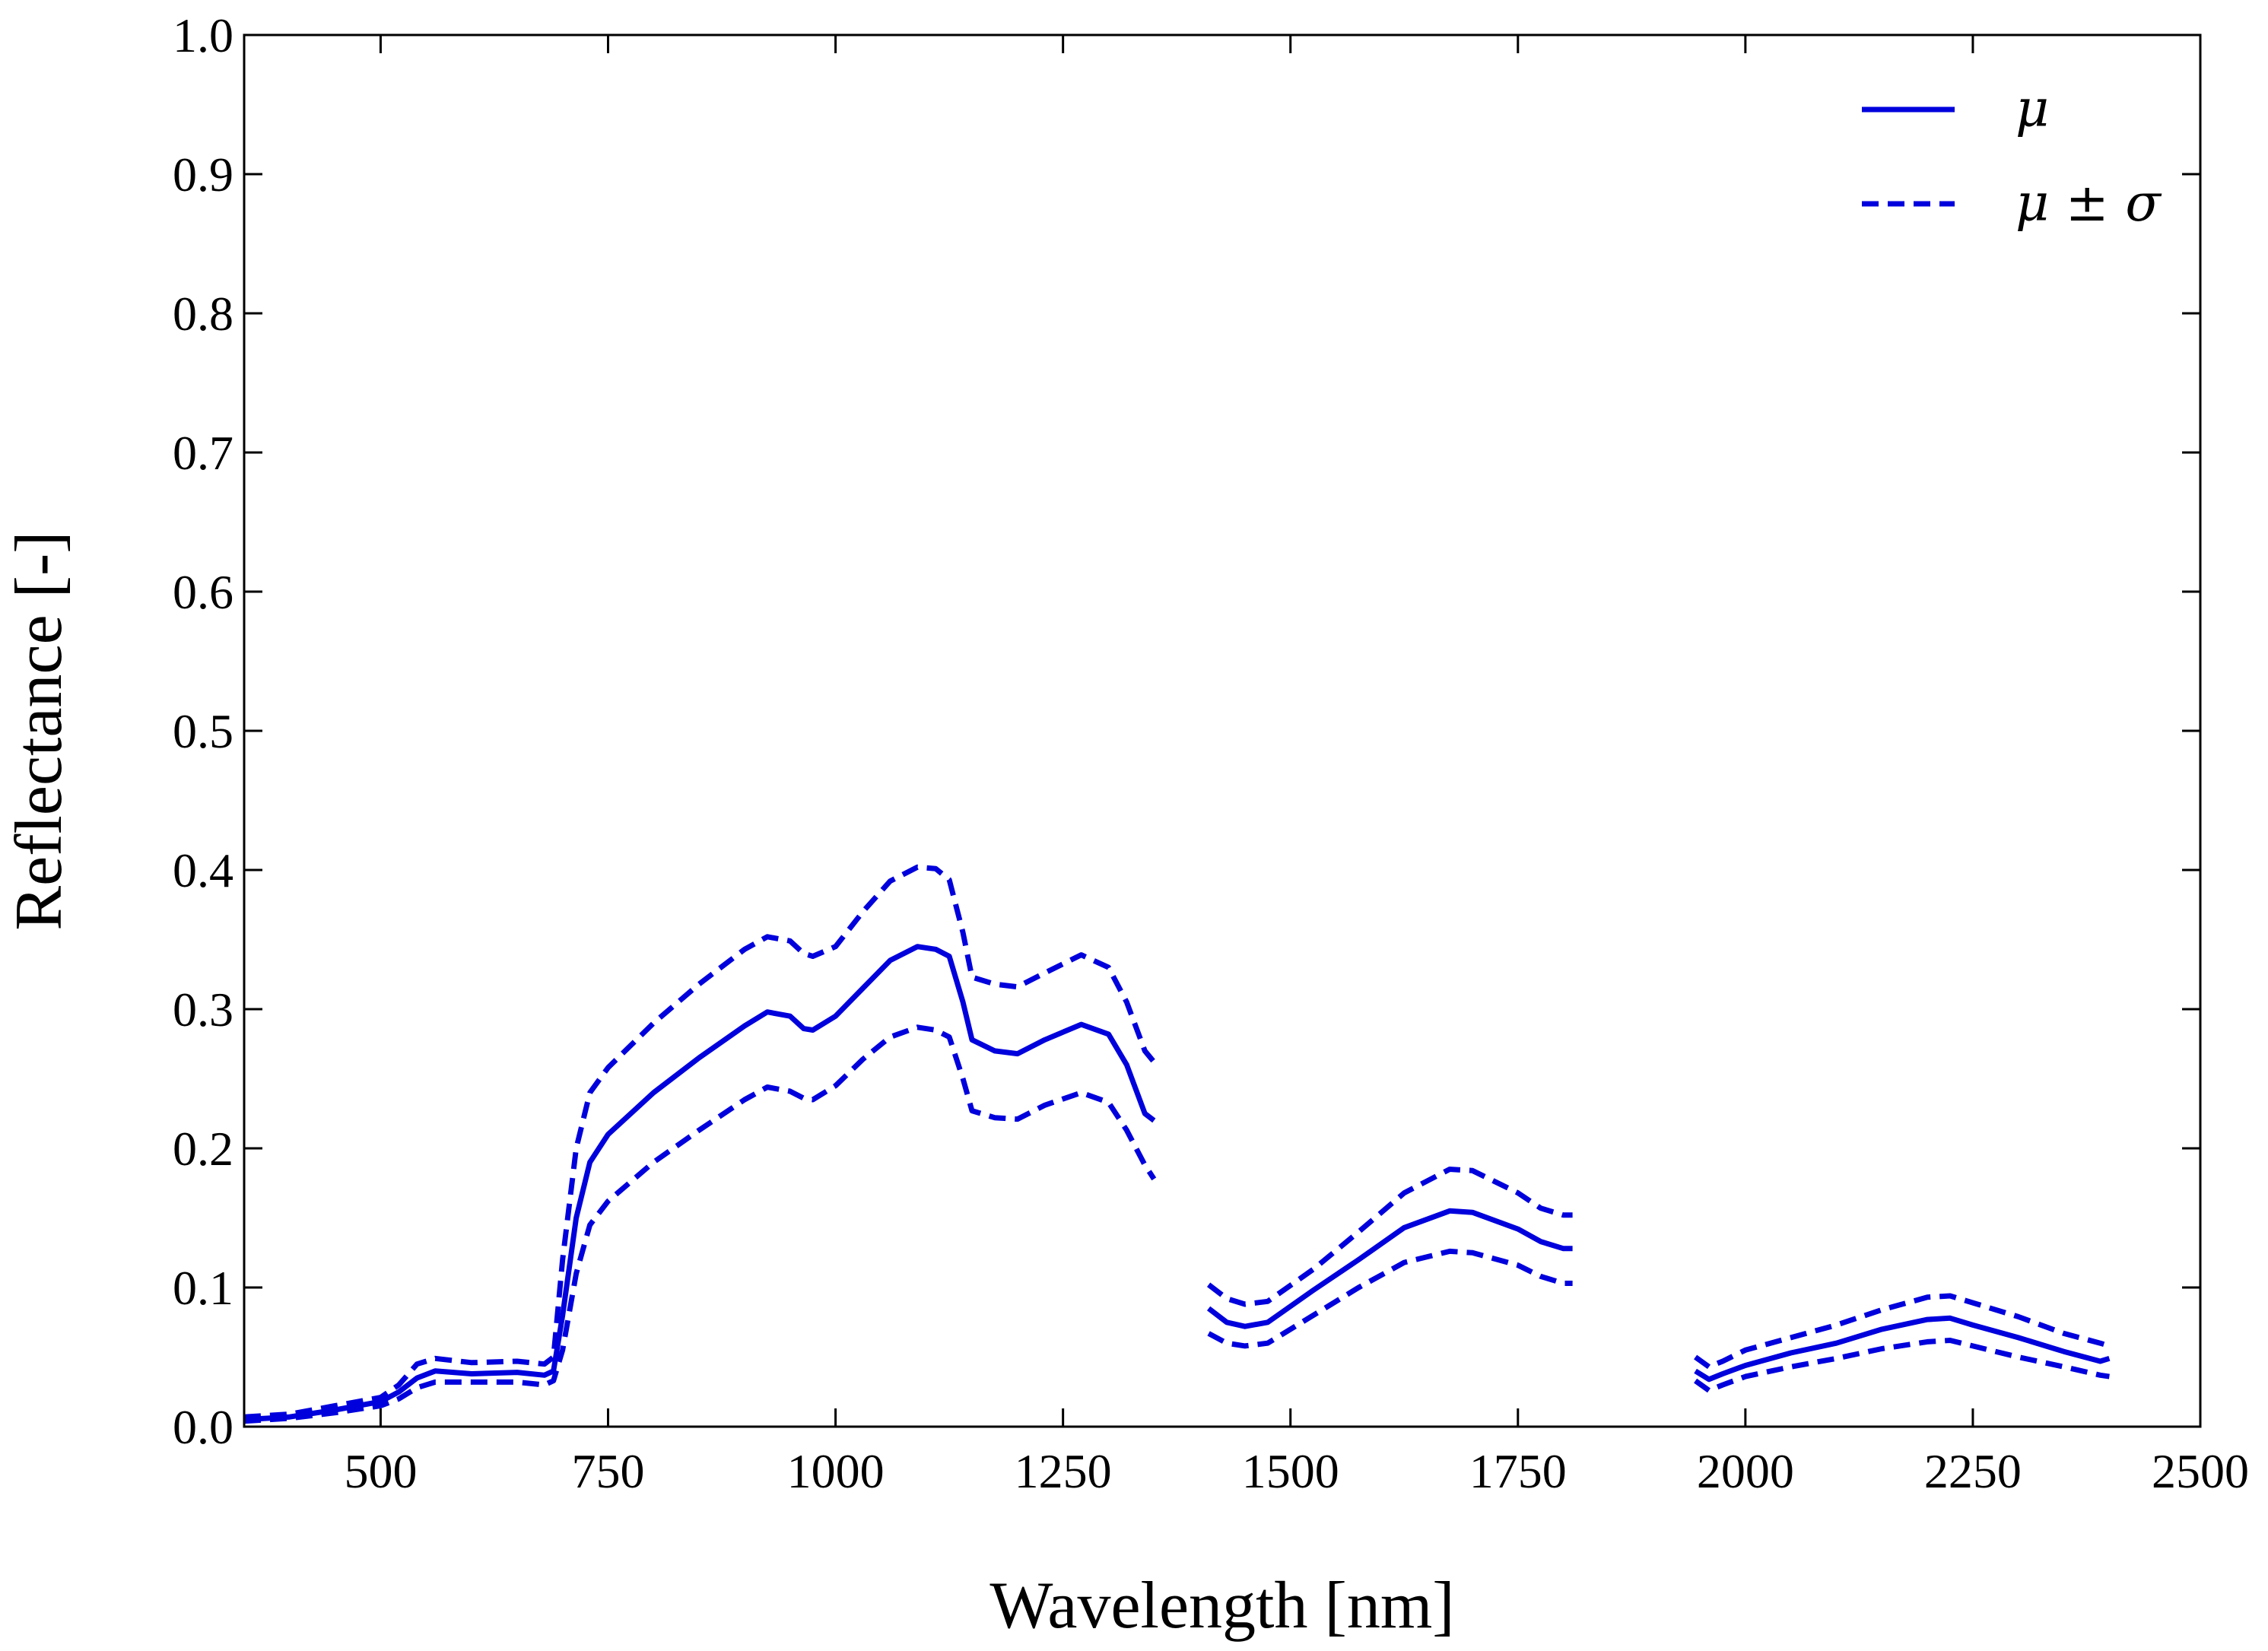  Describe the element at coordinates (203, 453) in the screenshot. I see `y-tick-label: 0.7` at that location.